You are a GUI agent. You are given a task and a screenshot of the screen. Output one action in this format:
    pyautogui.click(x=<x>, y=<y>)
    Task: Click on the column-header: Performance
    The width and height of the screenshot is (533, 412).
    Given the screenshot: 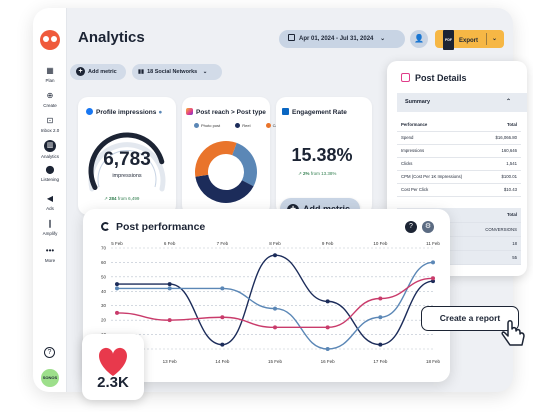 What is the action you would take?
    pyautogui.click(x=440, y=125)
    